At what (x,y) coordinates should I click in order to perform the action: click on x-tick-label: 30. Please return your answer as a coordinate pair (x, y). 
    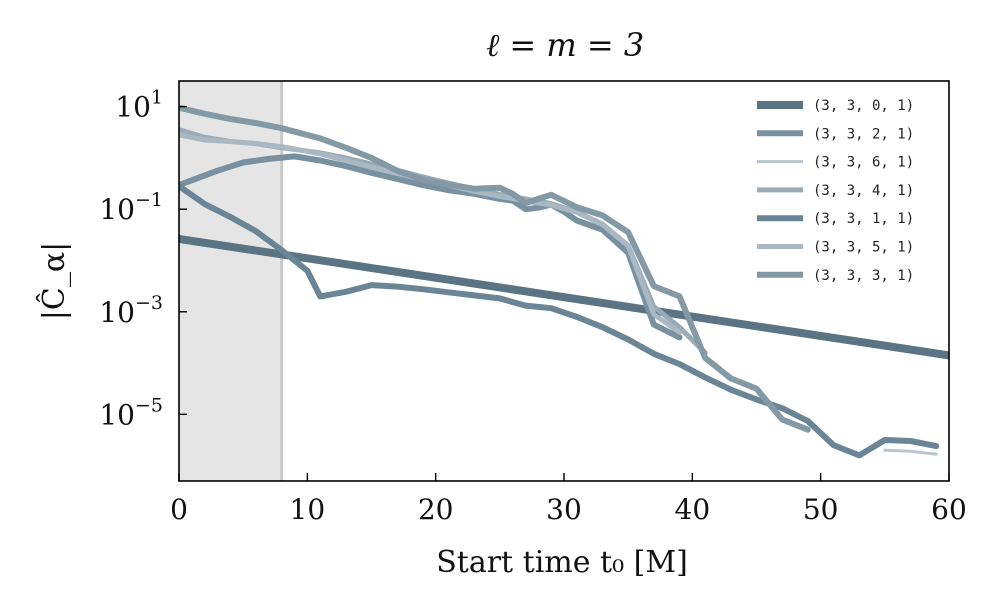
    Looking at the image, I should click on (564, 509).